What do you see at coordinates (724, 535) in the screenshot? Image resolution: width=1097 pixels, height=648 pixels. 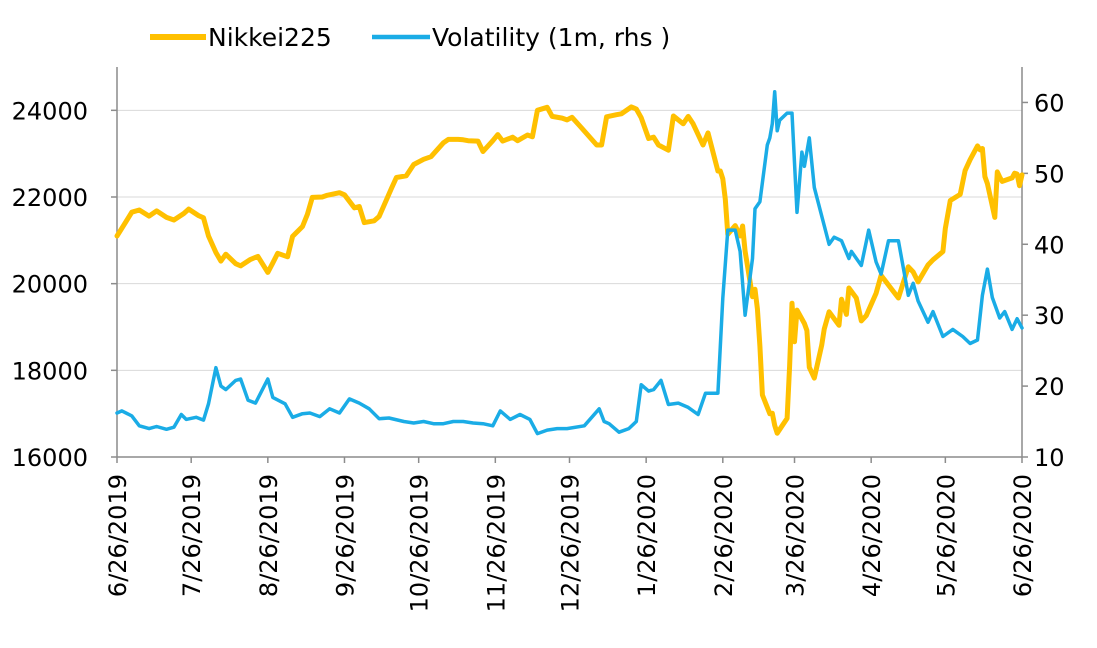 I see `x-tick-label: 2/26/2020` at bounding box center [724, 535].